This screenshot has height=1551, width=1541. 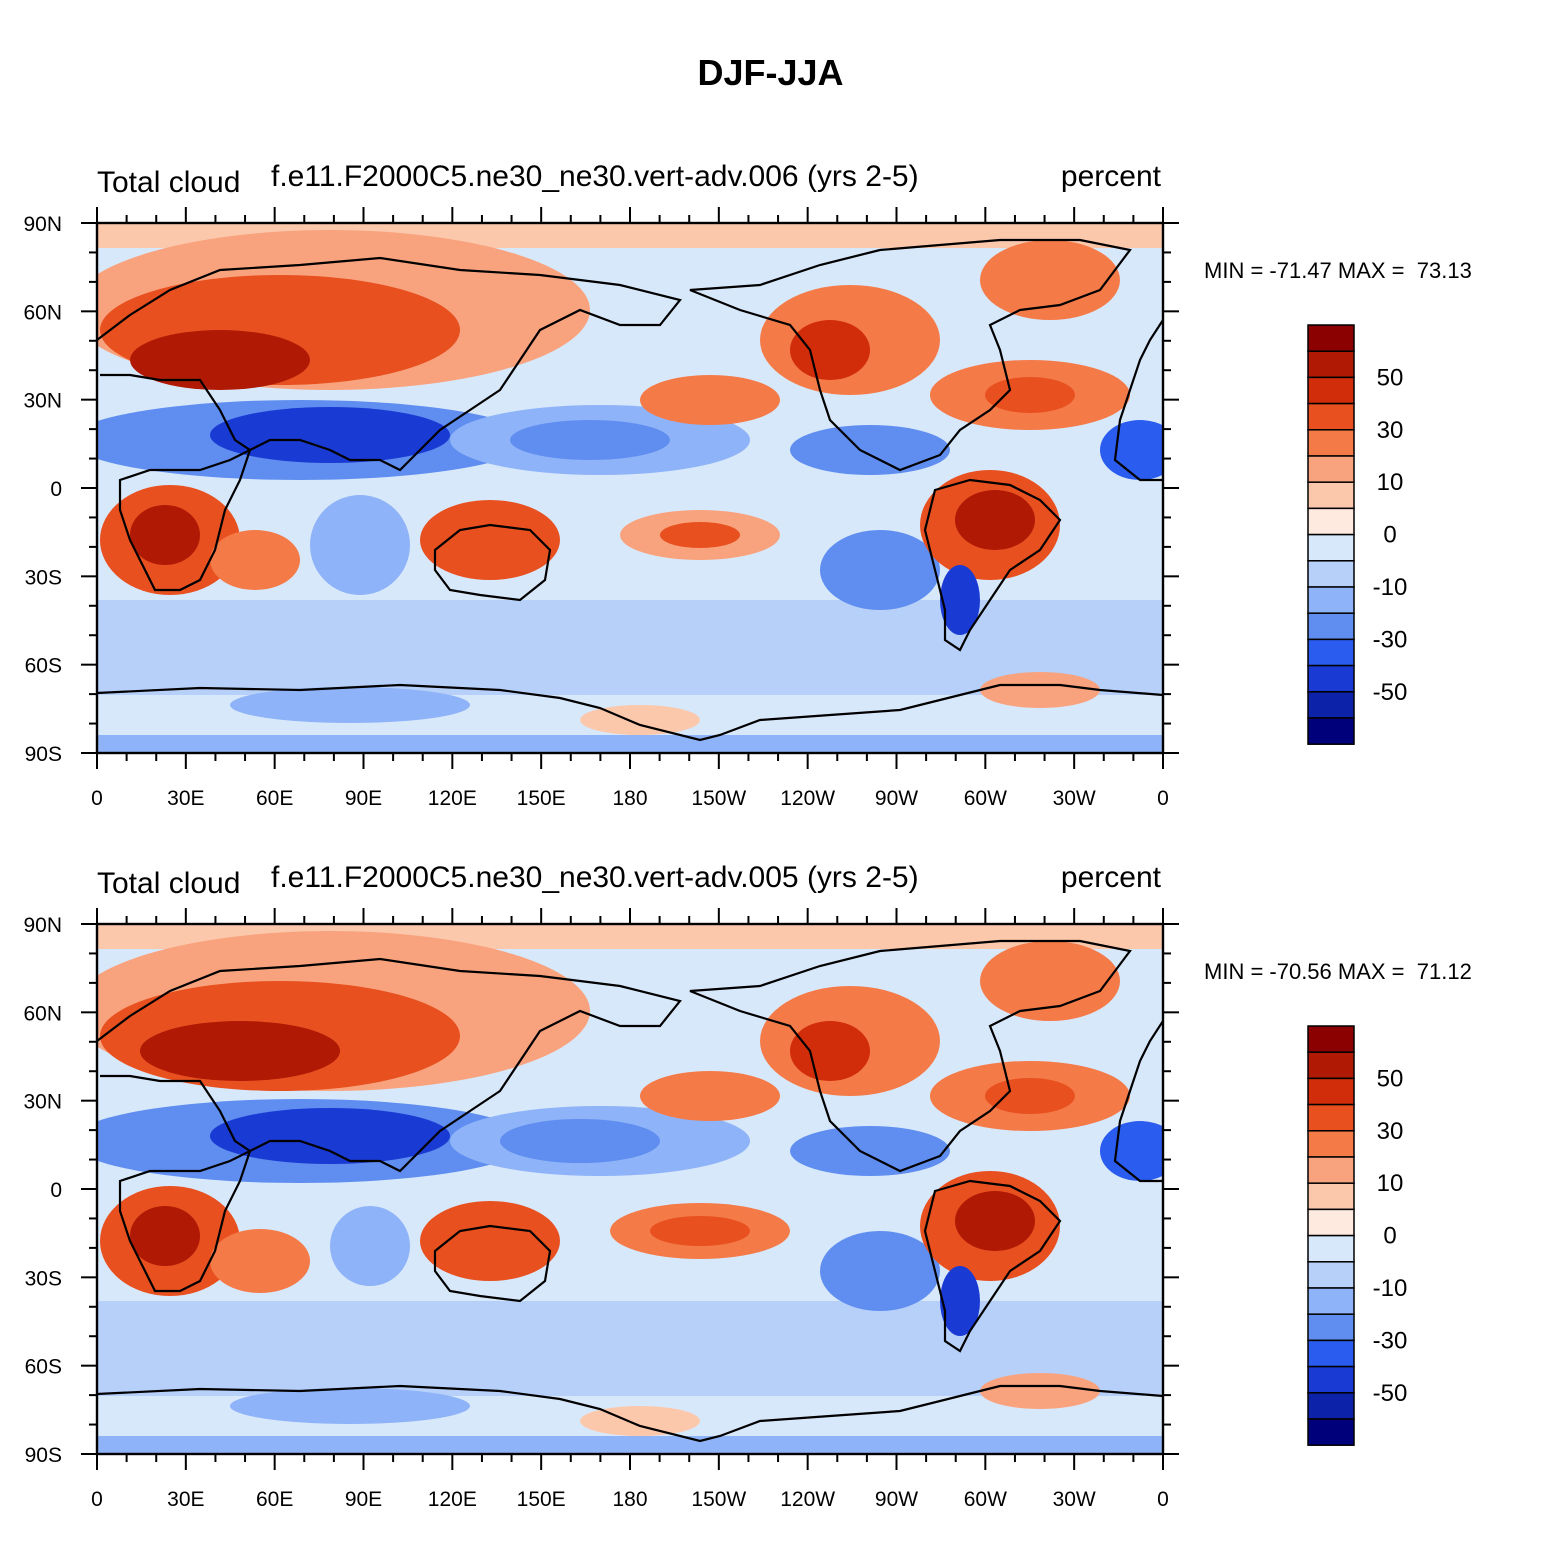 What do you see at coordinates (770, 72) in the screenshot?
I see `figure-title: DJF-JJA` at bounding box center [770, 72].